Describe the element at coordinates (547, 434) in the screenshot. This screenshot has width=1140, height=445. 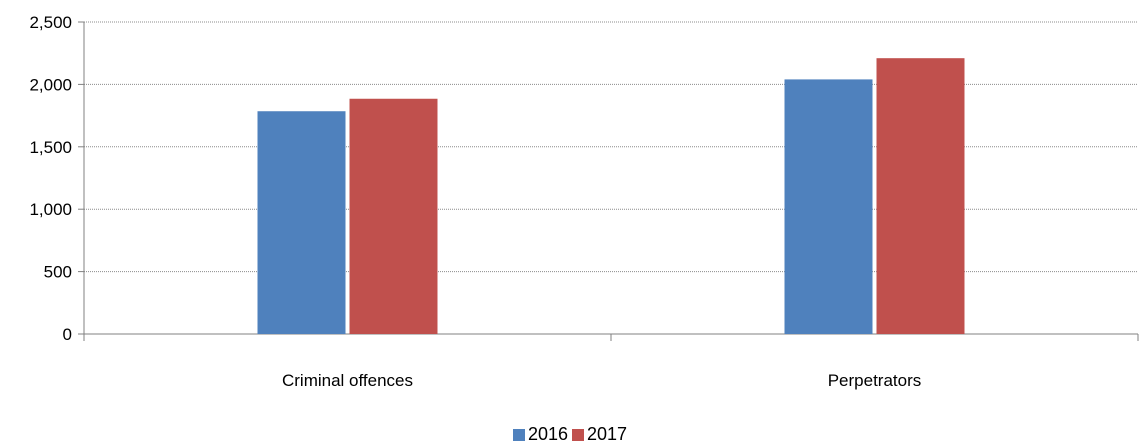
I see `legend-label-2016: 2016` at that location.